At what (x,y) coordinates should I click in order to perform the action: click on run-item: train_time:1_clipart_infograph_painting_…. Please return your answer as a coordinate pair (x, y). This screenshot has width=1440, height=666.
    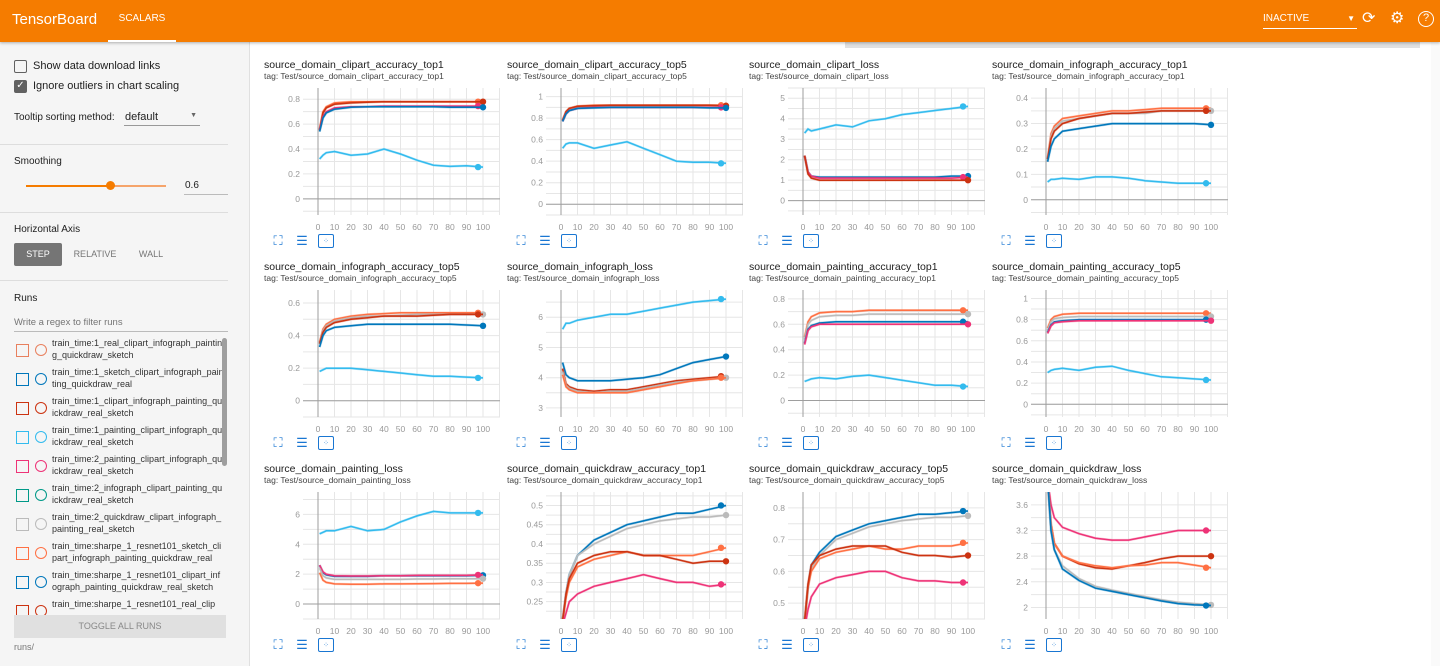
    Looking at the image, I should click on (121, 410).